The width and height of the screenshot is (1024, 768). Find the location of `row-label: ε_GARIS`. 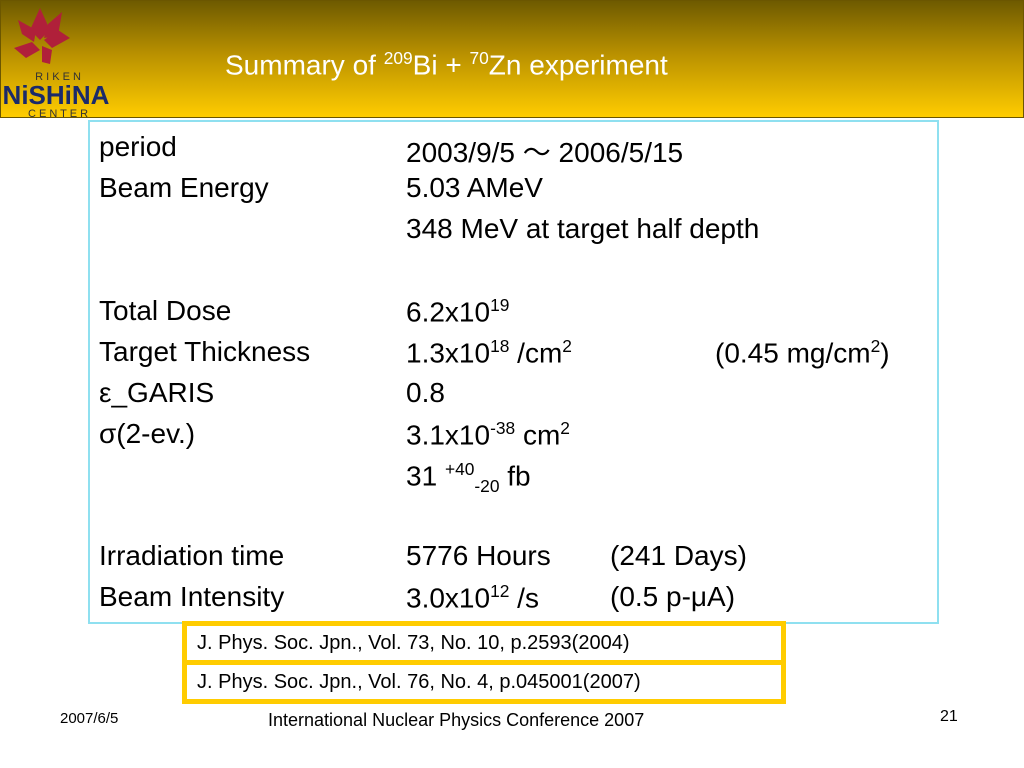

row-label: ε_GARIS is located at coordinates (157, 392).